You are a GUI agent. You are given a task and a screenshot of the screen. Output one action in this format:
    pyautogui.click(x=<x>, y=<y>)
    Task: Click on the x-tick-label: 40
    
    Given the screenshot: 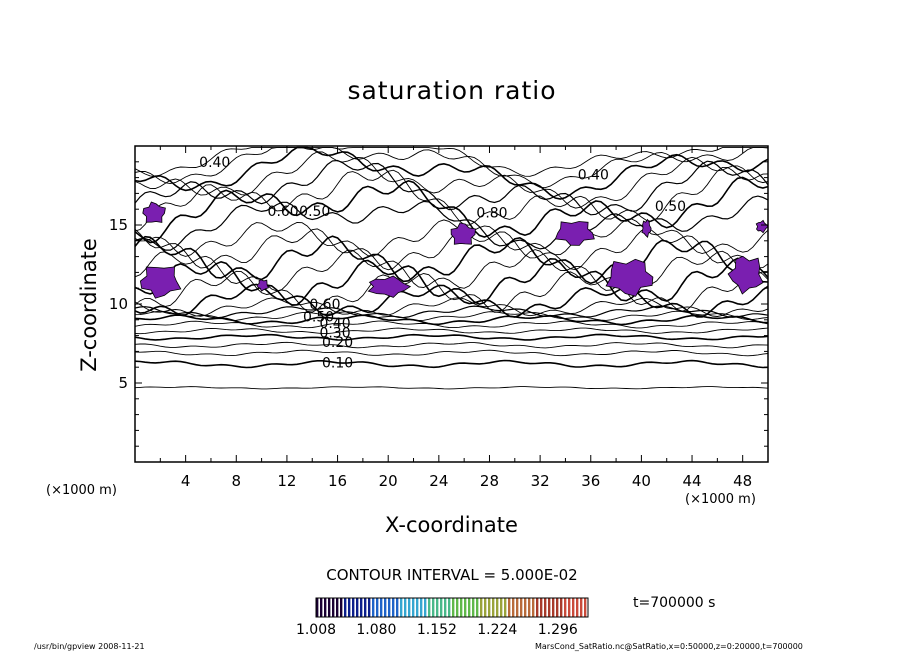 What is the action you would take?
    pyautogui.click(x=641, y=481)
    